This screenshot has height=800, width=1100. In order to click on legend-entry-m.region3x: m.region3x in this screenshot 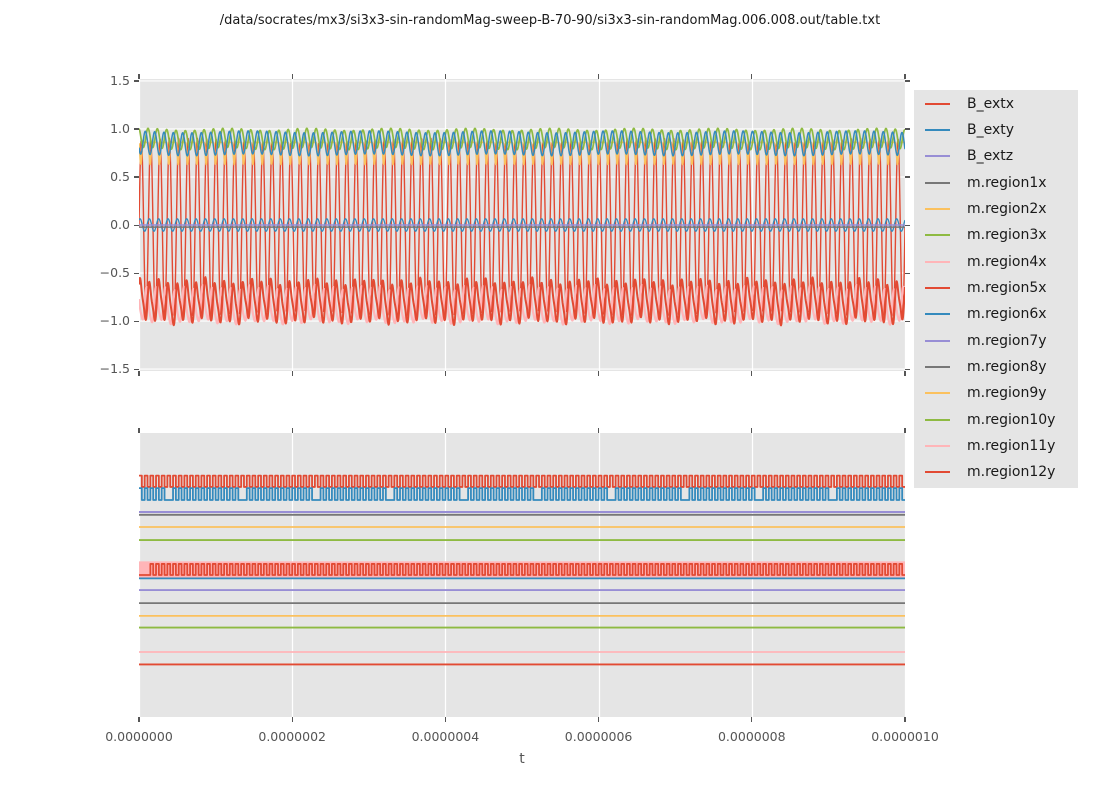, I will do `click(996, 235)`.